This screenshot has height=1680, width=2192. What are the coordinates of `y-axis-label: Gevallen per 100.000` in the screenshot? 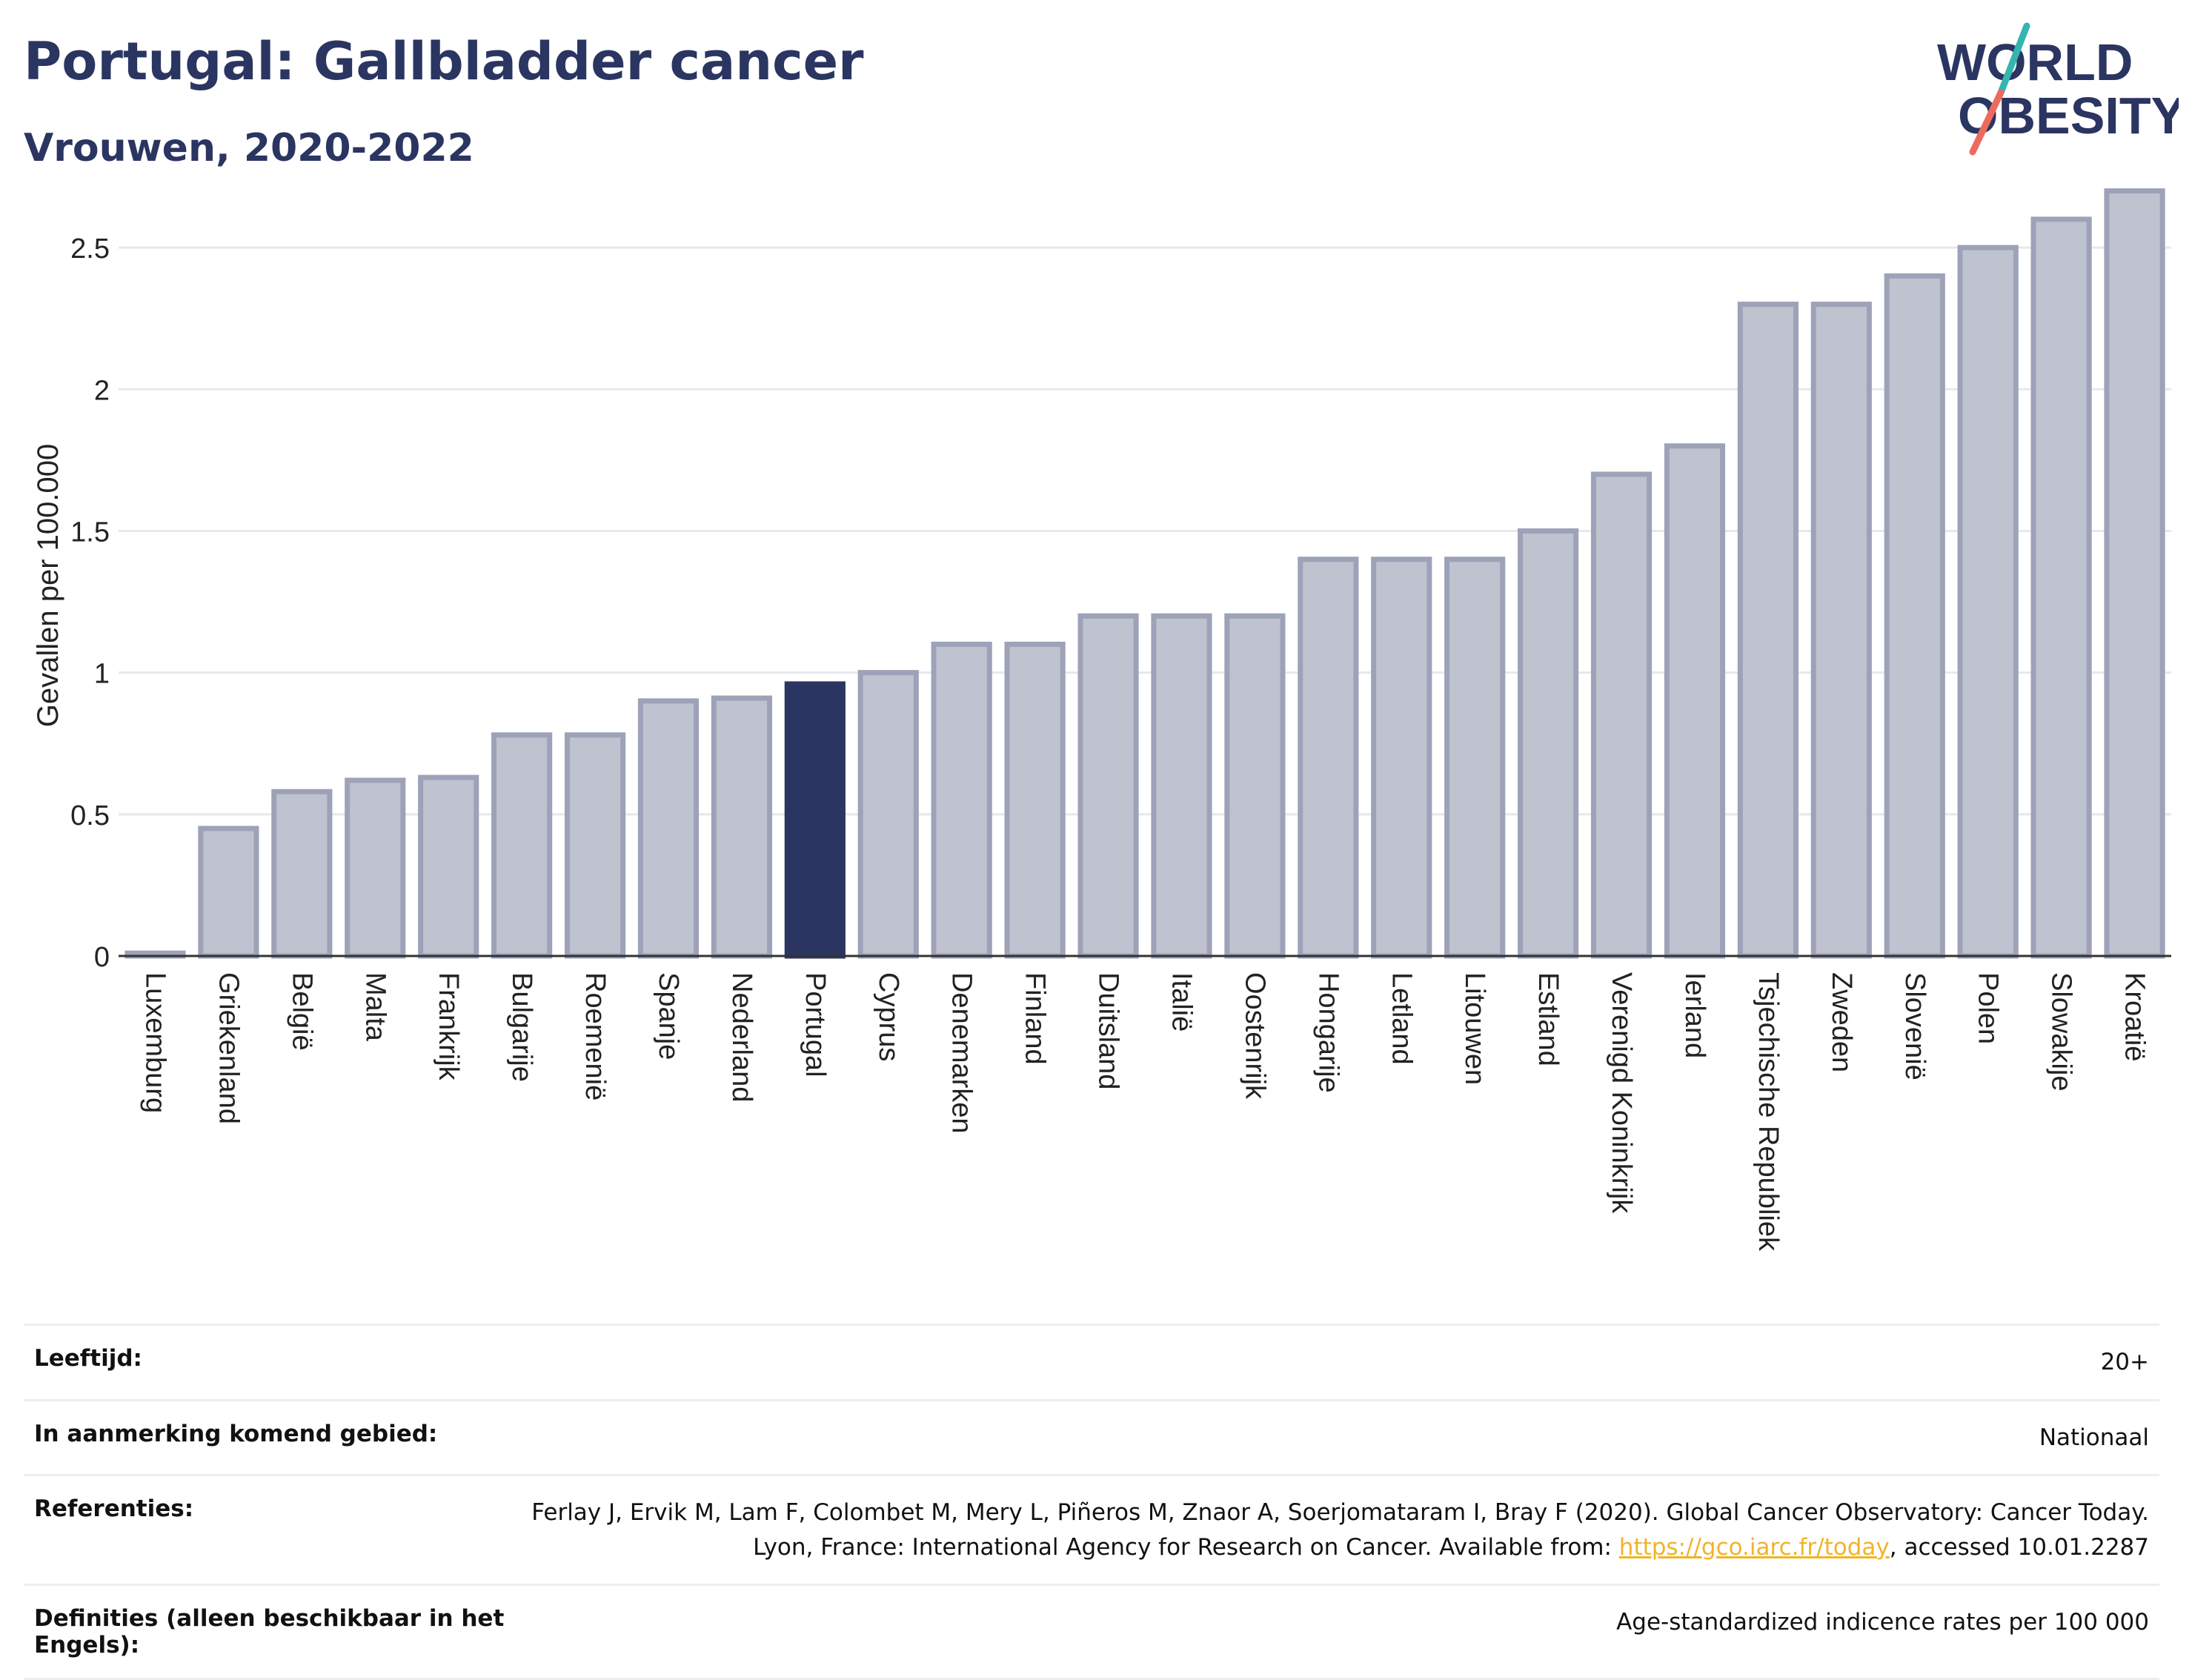 It's located at (48, 586).